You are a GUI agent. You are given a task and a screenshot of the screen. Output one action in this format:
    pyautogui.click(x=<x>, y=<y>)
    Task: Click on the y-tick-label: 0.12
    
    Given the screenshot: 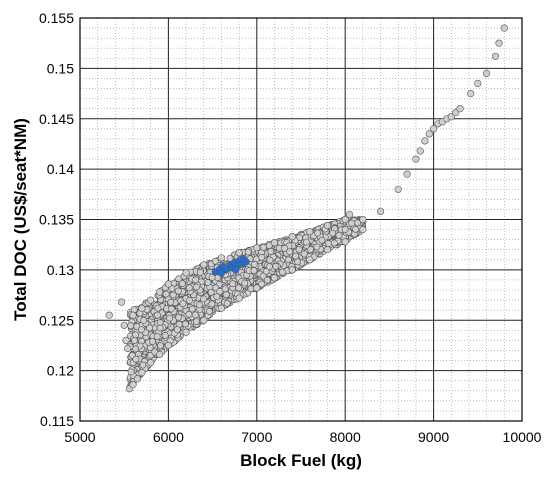 What is the action you would take?
    pyautogui.click(x=60, y=371)
    